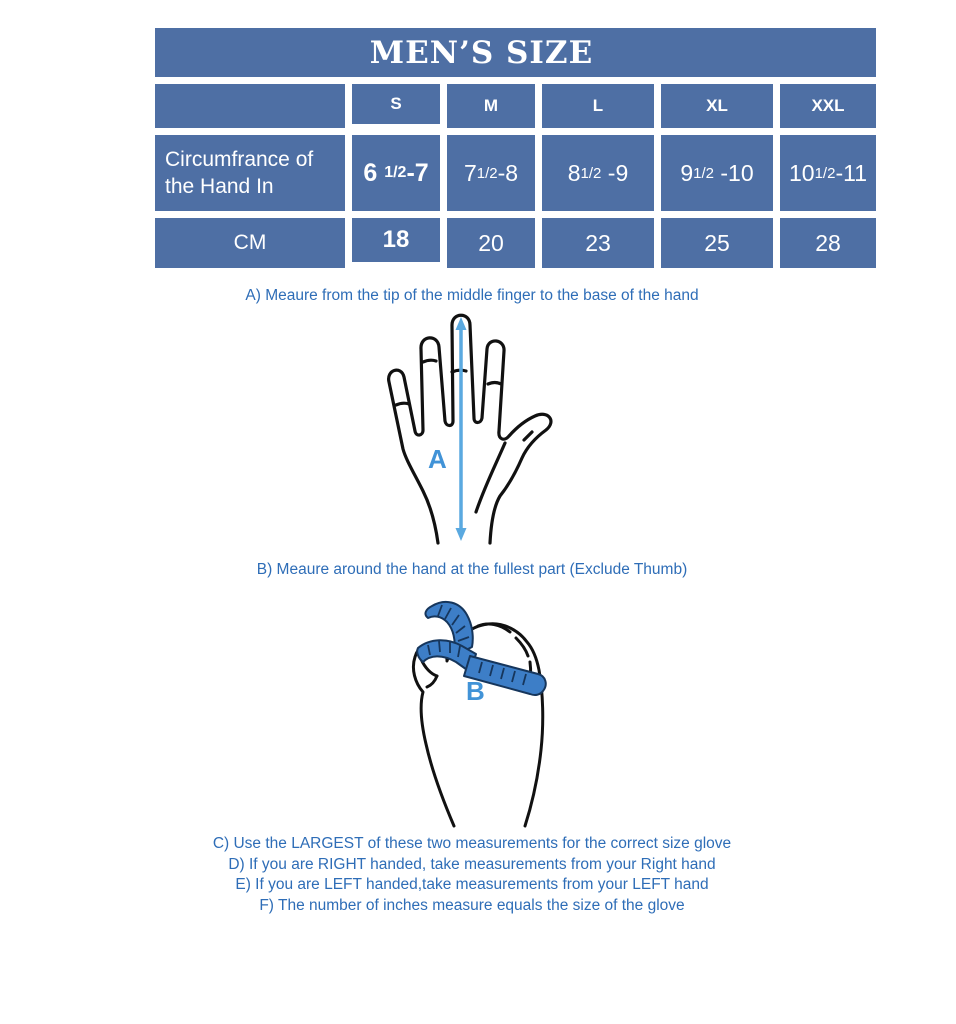  Describe the element at coordinates (417, 172) in the screenshot. I see `inch-rest: -7` at that location.